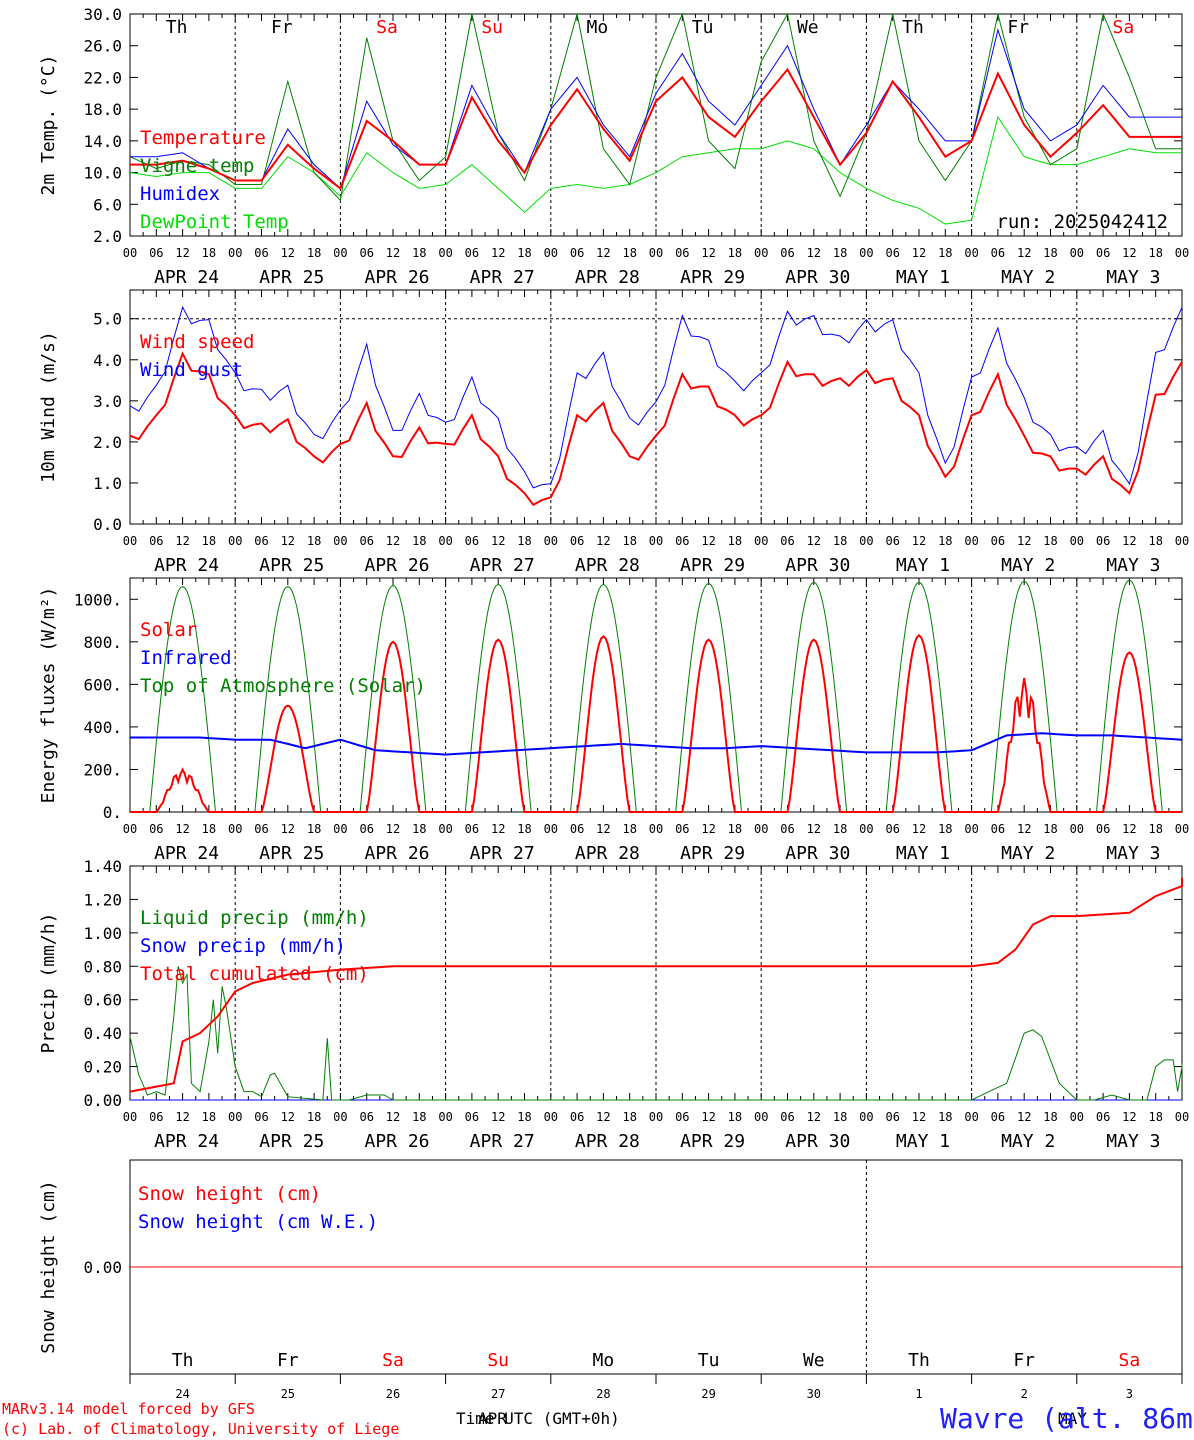 The height and width of the screenshot is (1440, 1194). Describe the element at coordinates (102, 141) in the screenshot. I see `y-tick-label: 14.0` at that location.